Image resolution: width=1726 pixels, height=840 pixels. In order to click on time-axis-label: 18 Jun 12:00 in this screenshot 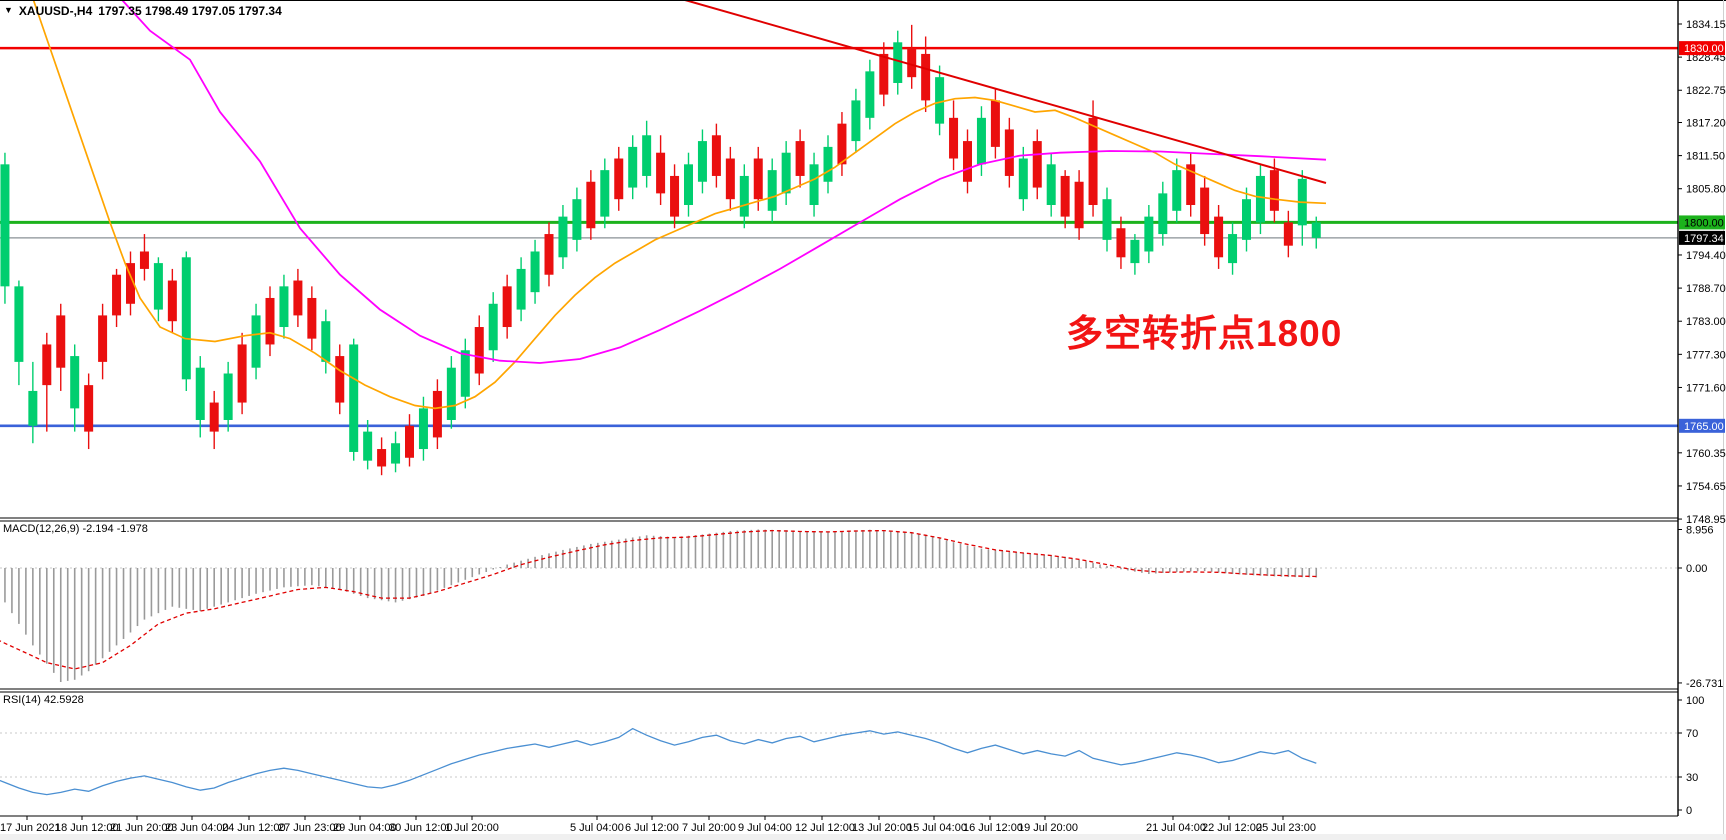, I will do `click(87, 828)`.